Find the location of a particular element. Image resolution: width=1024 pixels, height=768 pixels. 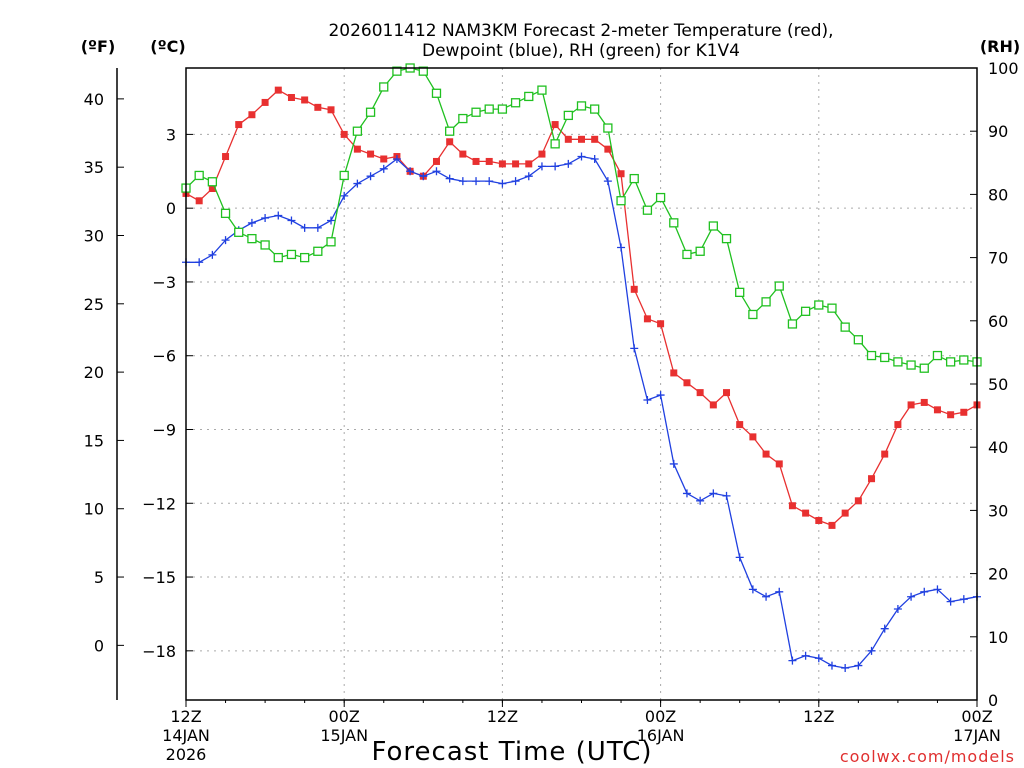

rh-tick-label: 20 is located at coordinates (998, 574).